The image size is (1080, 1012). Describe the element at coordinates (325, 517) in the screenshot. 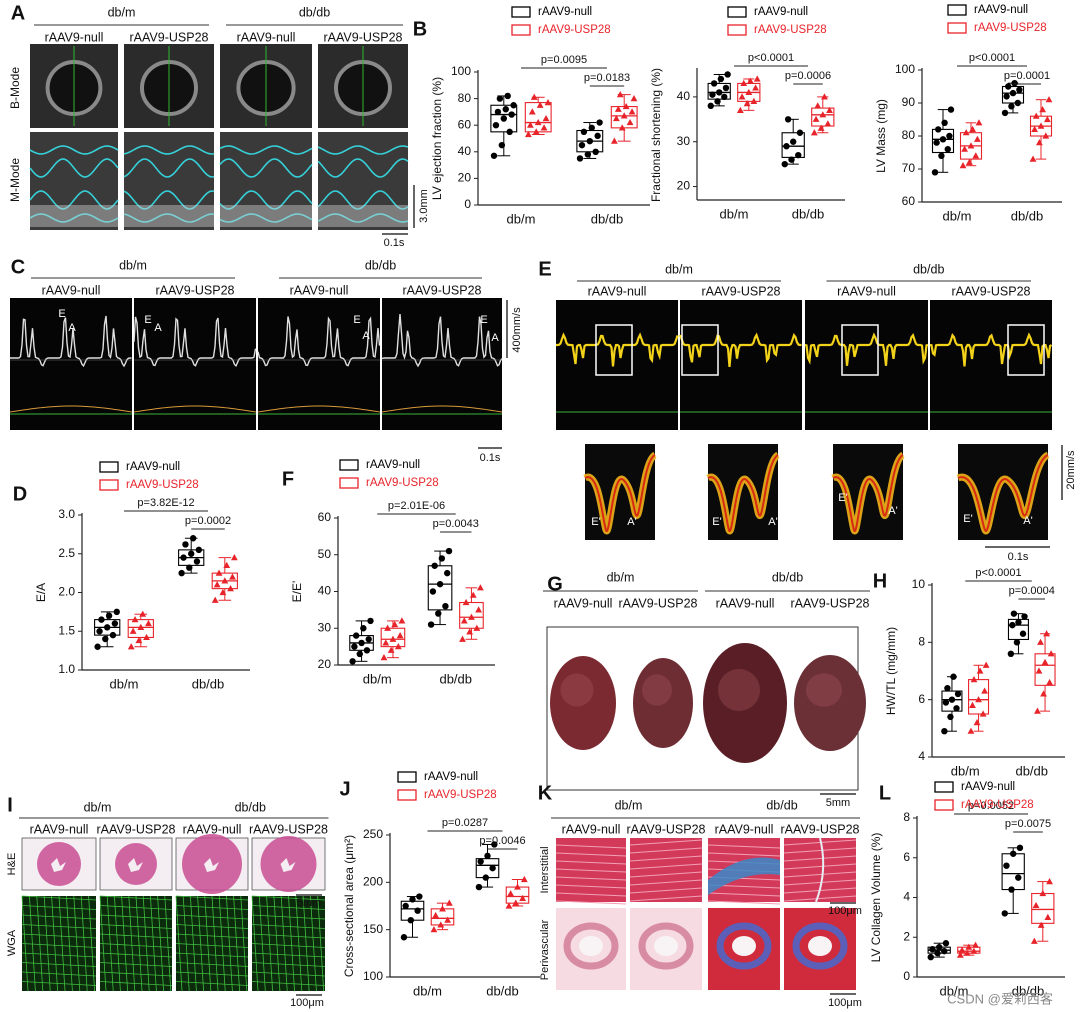

I see `y-tick-label: 60` at that location.